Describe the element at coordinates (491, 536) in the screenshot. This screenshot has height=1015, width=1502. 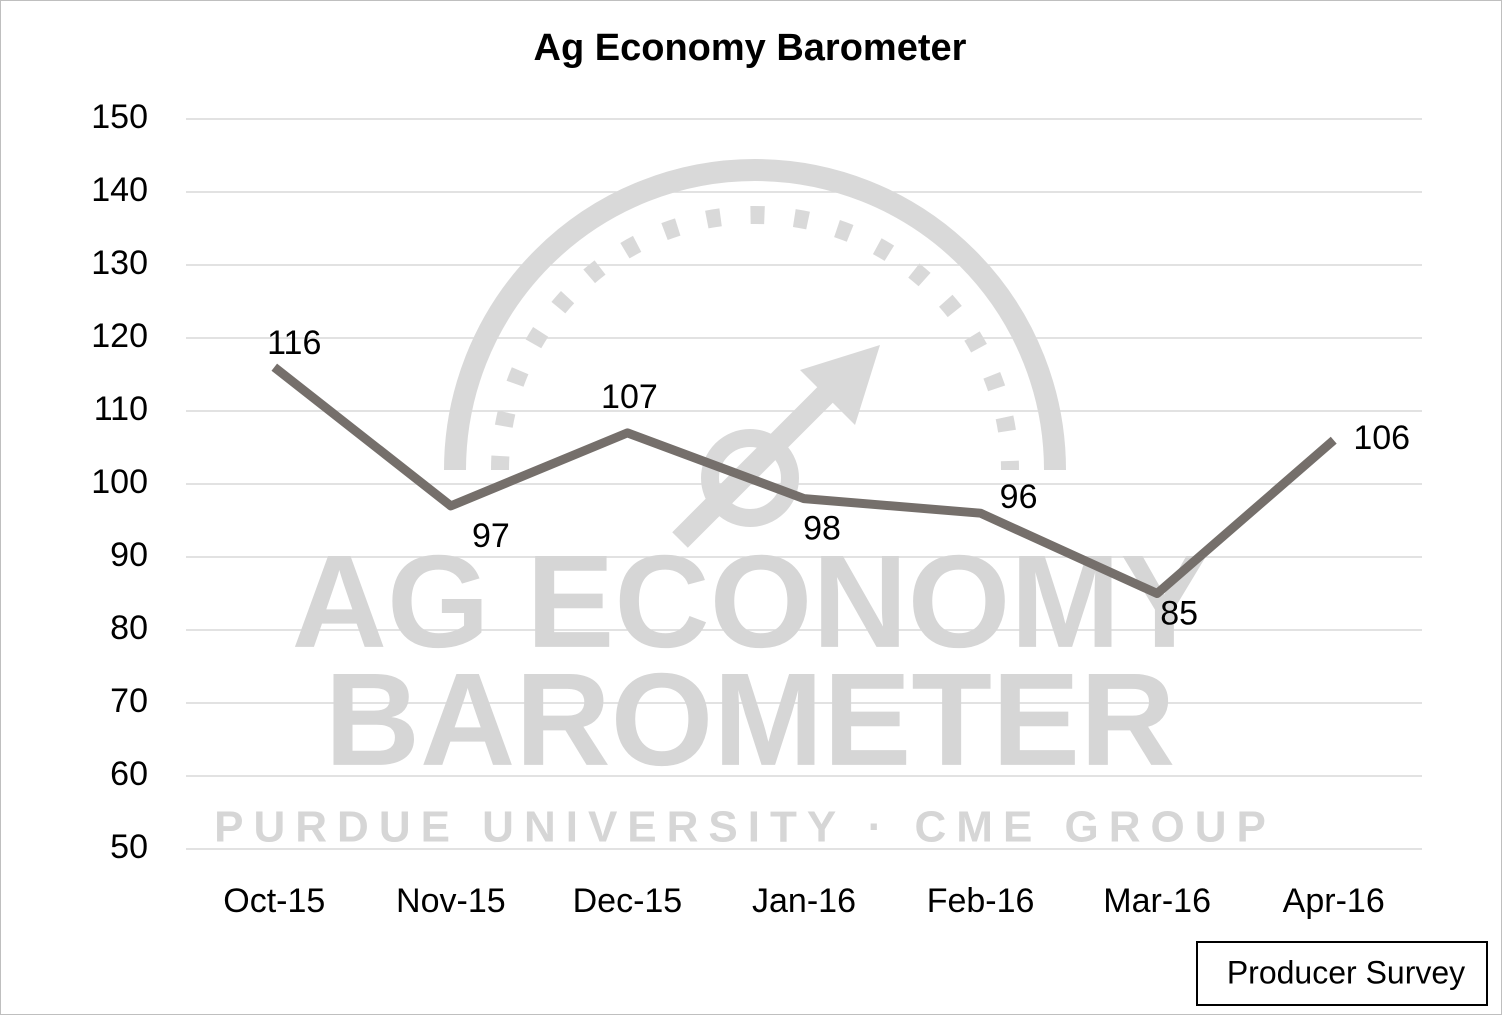
I see `data-label: 97` at that location.